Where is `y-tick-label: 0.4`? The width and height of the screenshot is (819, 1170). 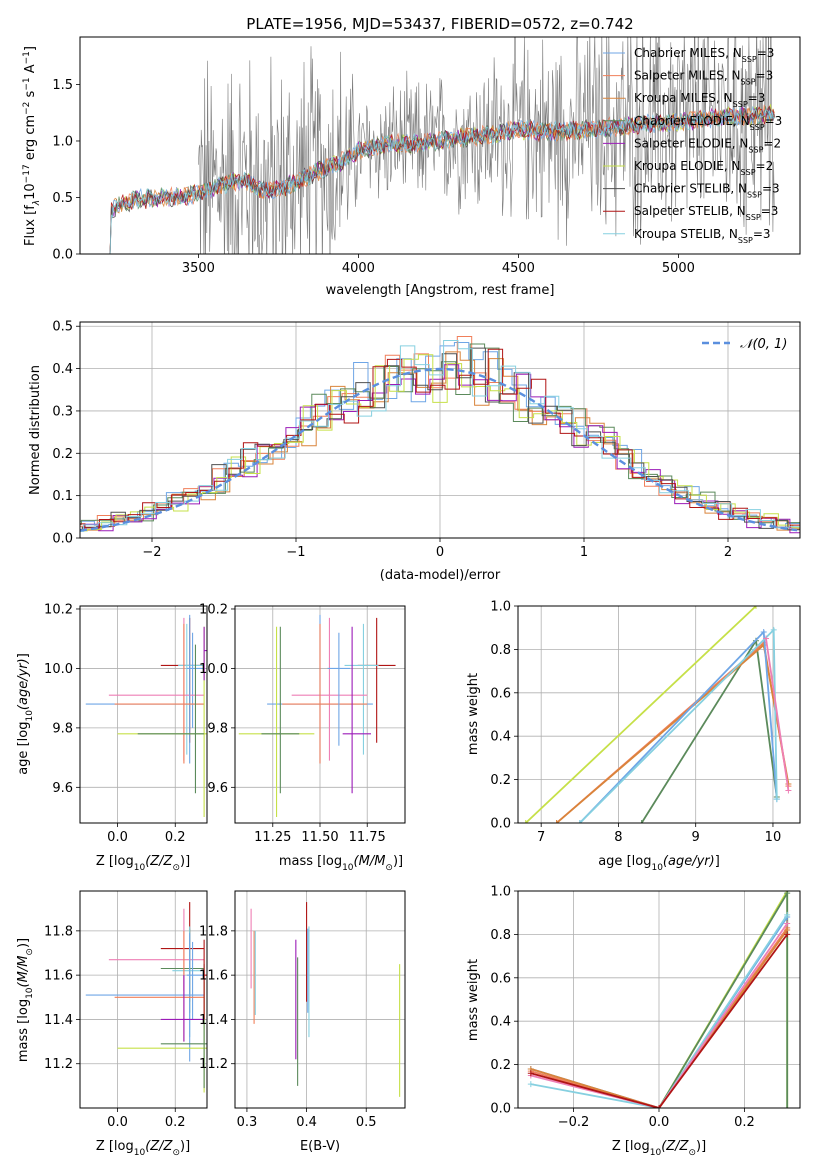 y-tick-label: 0.4 is located at coordinates (62, 369).